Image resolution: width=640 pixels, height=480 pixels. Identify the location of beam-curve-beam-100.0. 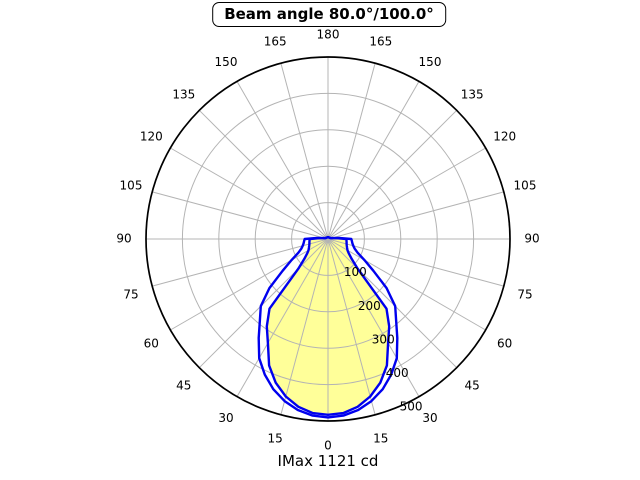
(328, 327).